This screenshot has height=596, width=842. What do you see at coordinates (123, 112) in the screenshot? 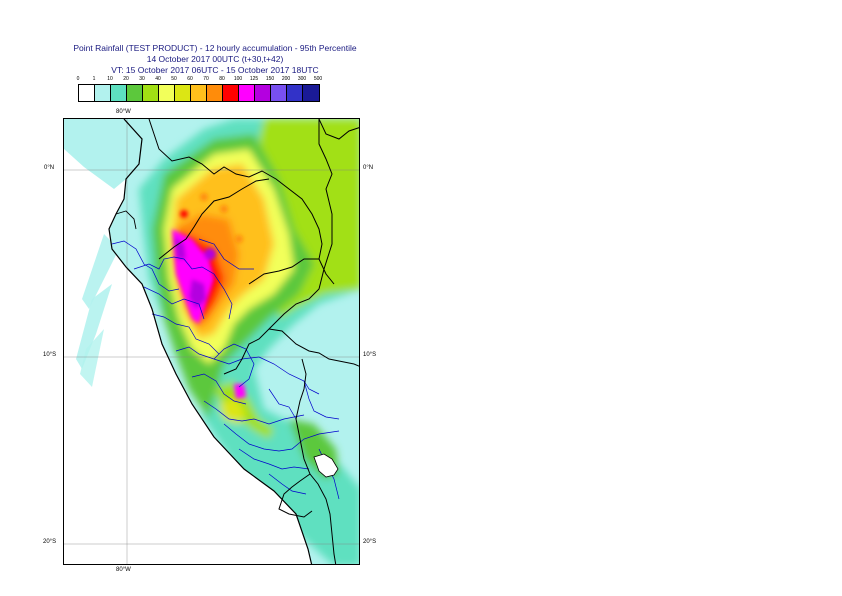
I see `top-longitude-label: 80°W` at bounding box center [123, 112].